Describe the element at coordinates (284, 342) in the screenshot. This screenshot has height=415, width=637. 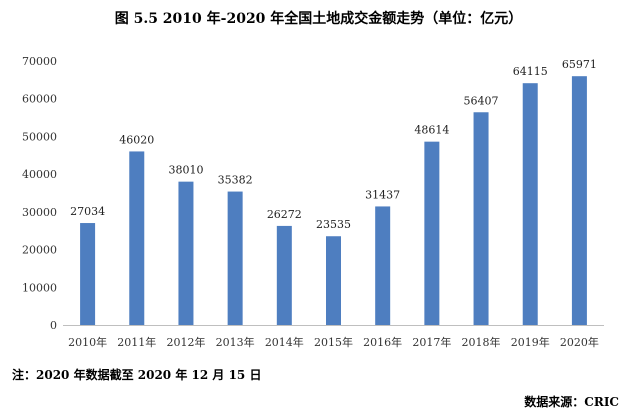
I see `x-tick-label: 2014年` at that location.